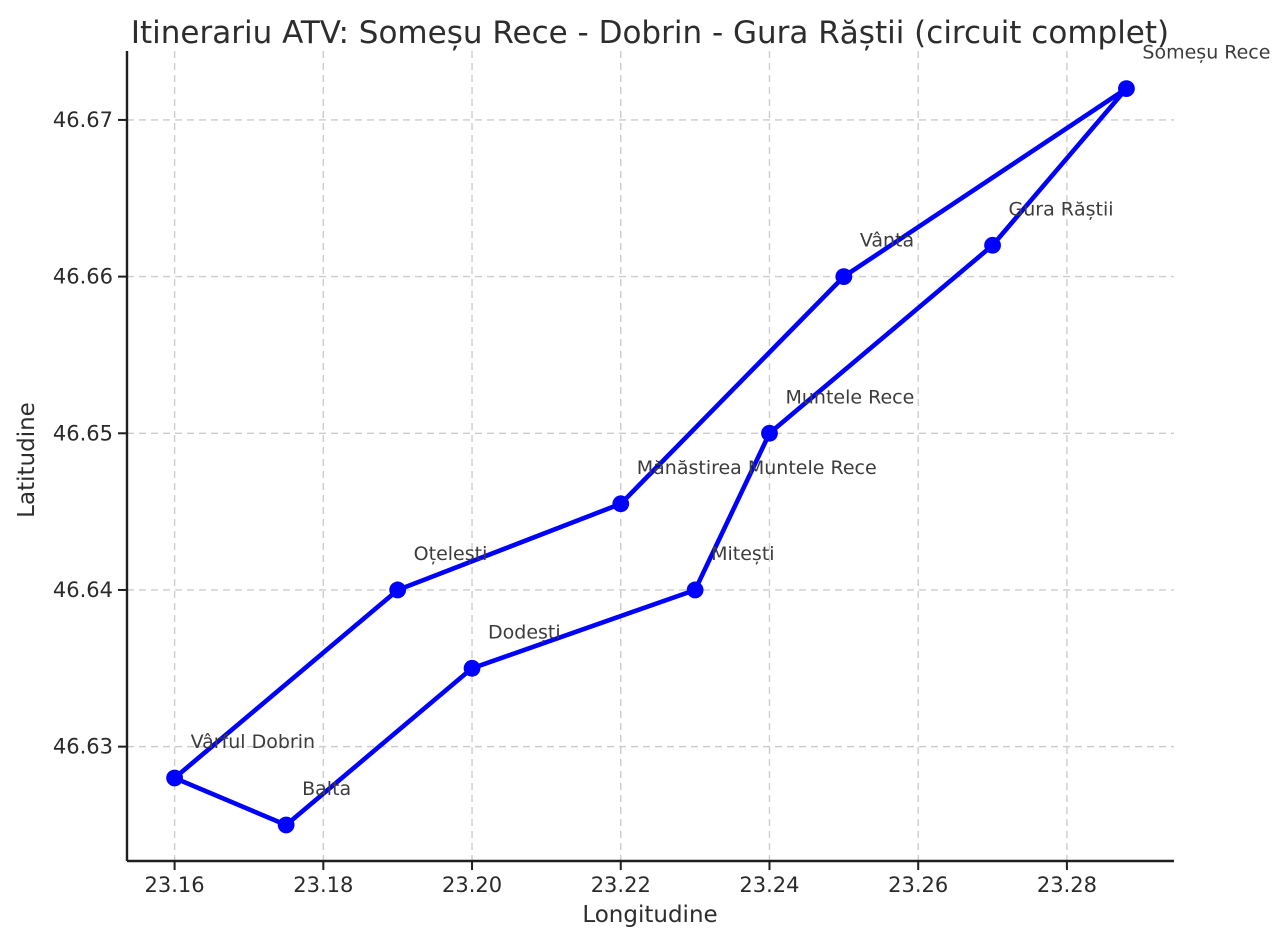  I want to click on point-label: Gura Răștii, so click(1061, 209).